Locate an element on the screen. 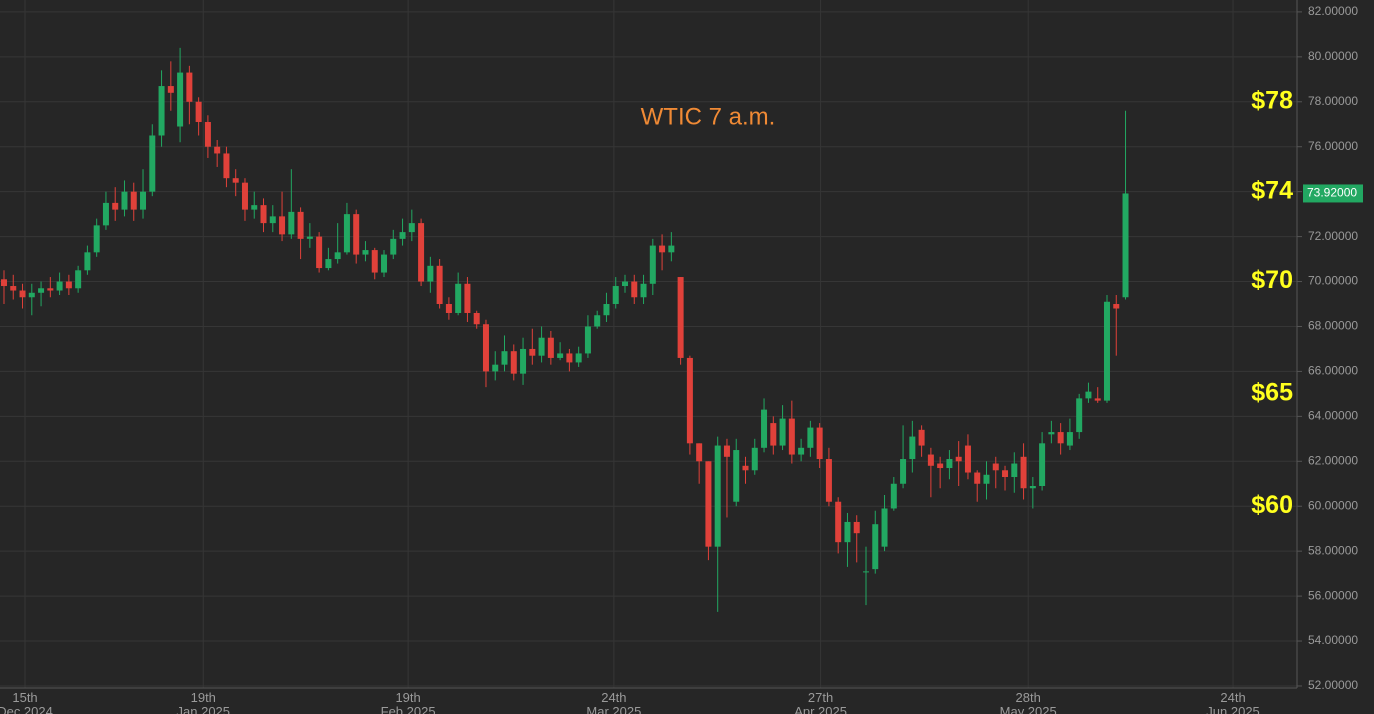  y-tick-label: 66.00000 is located at coordinates (1333, 371).